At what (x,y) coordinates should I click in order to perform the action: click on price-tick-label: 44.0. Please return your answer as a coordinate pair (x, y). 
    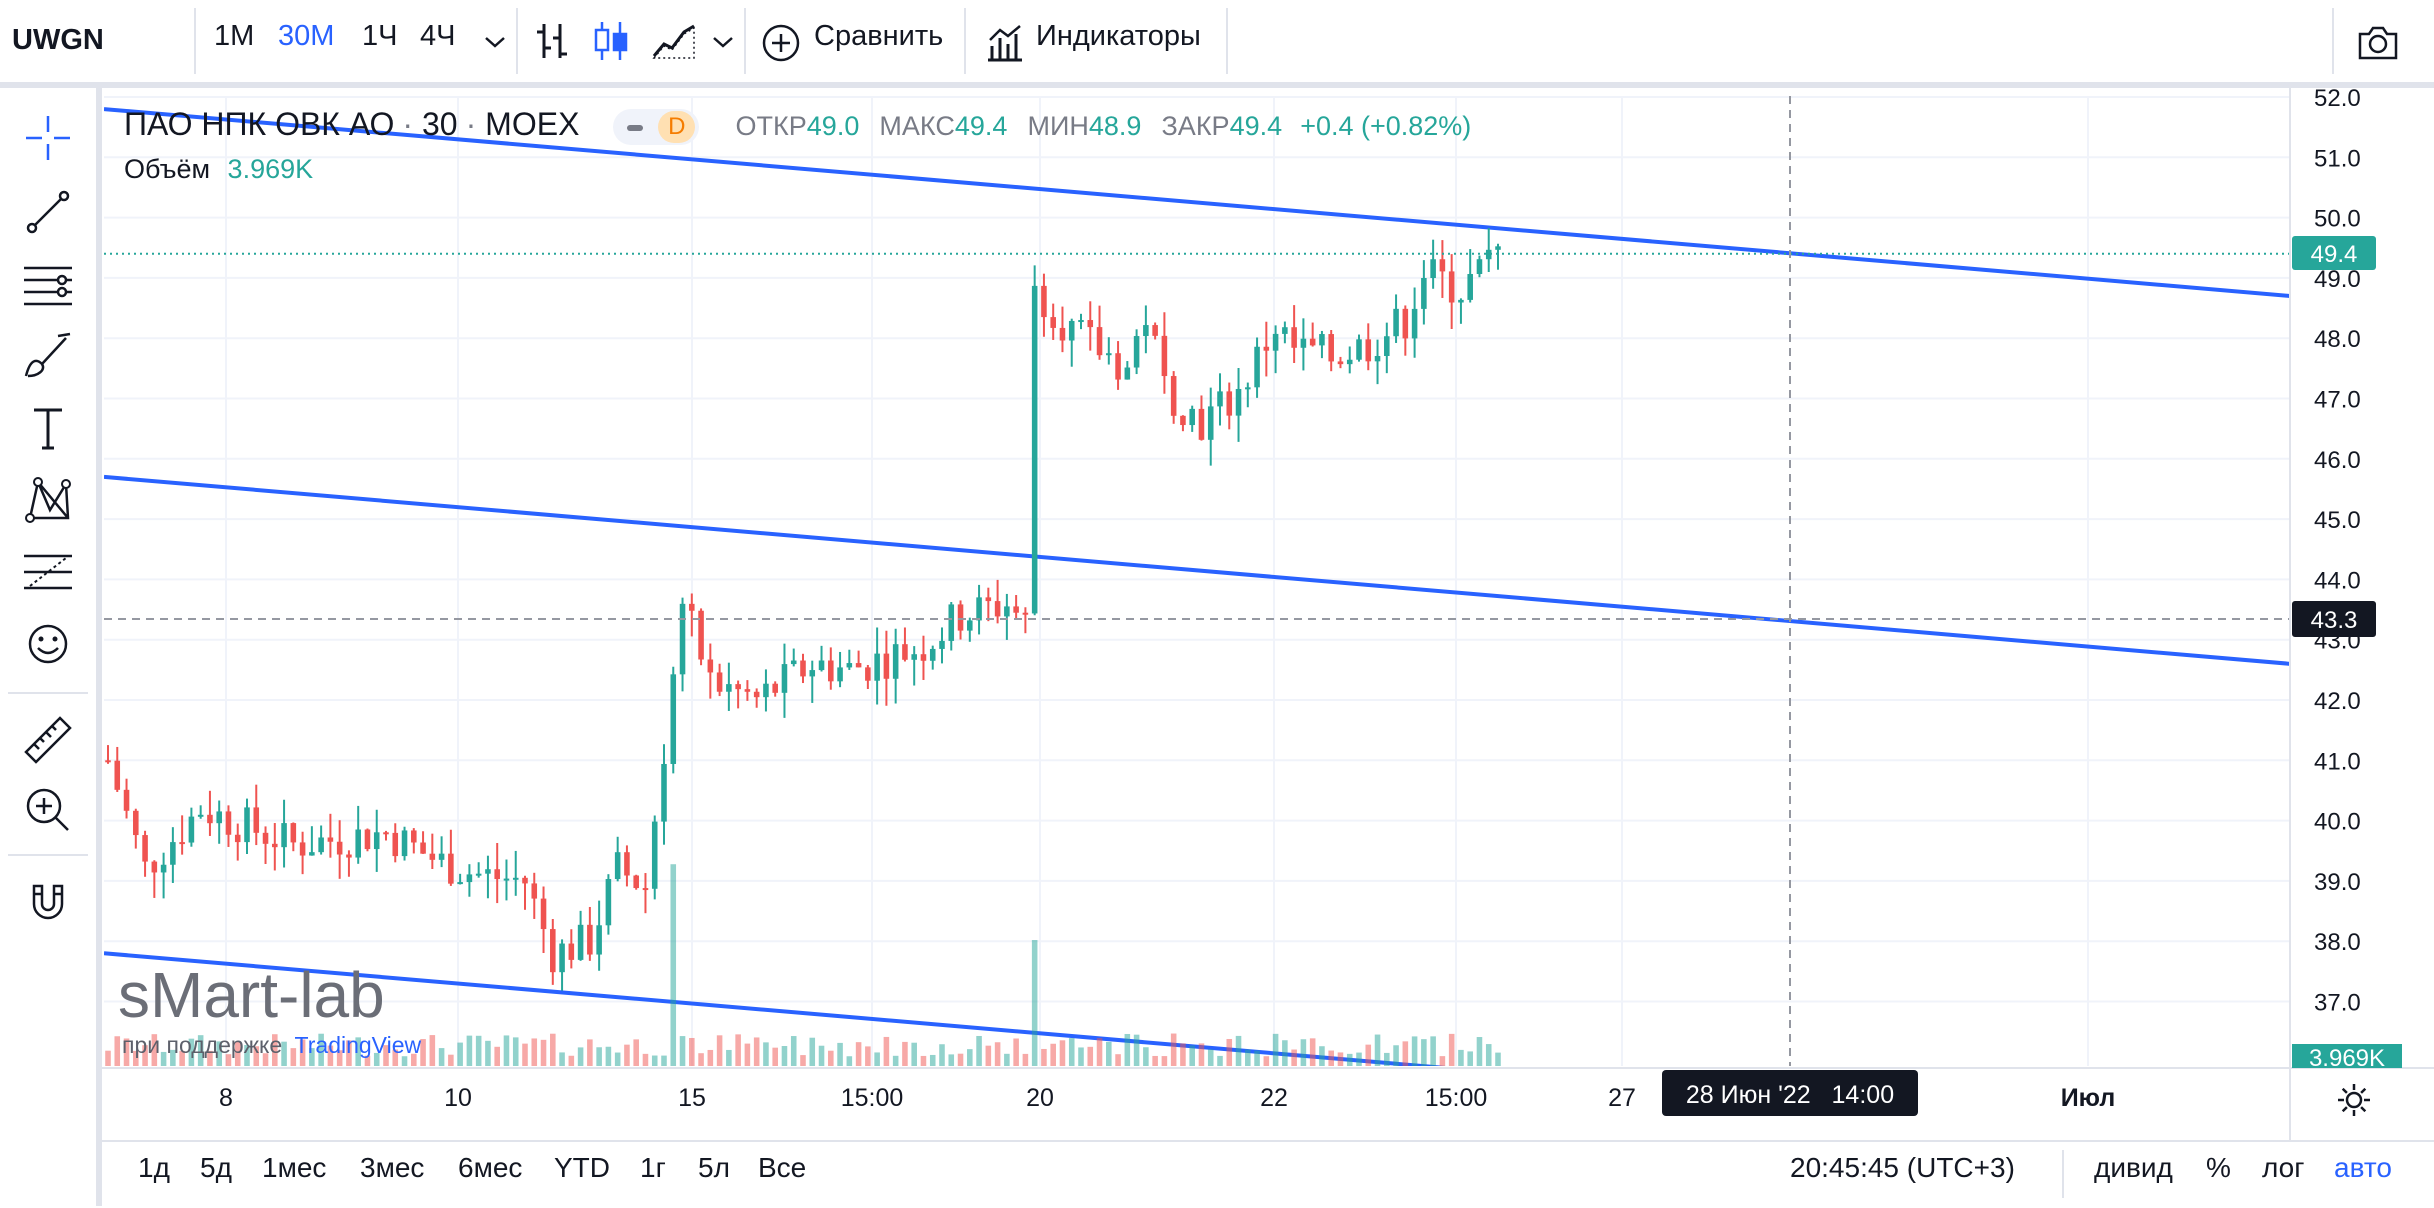
    Looking at the image, I should click on (2337, 580).